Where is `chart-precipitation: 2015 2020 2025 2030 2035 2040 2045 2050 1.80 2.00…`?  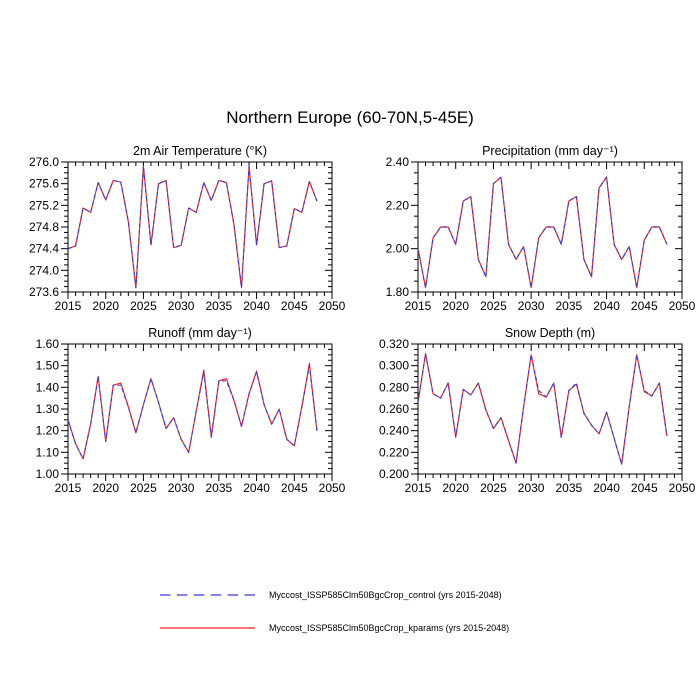
chart-precipitation: 2015 2020 2025 2030 2035 2040 2045 2050 1.80 2.00… is located at coordinates (541, 234).